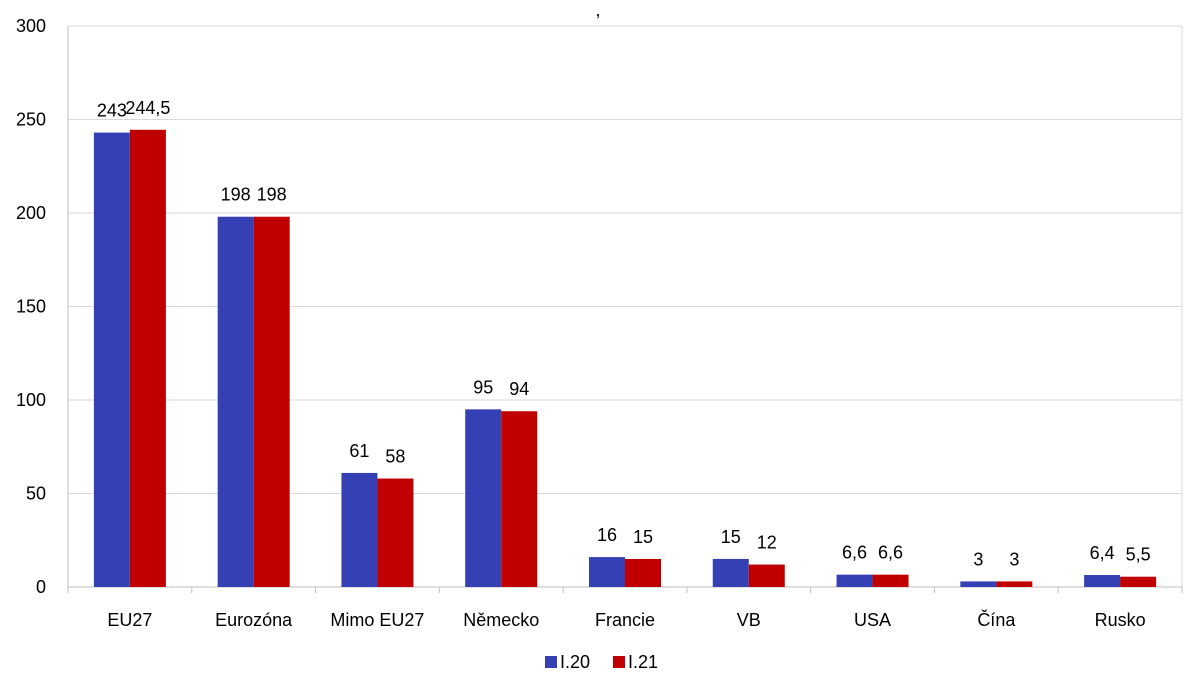 The width and height of the screenshot is (1196, 680). What do you see at coordinates (31, 26) in the screenshot?
I see `y-tick-label: 300` at bounding box center [31, 26].